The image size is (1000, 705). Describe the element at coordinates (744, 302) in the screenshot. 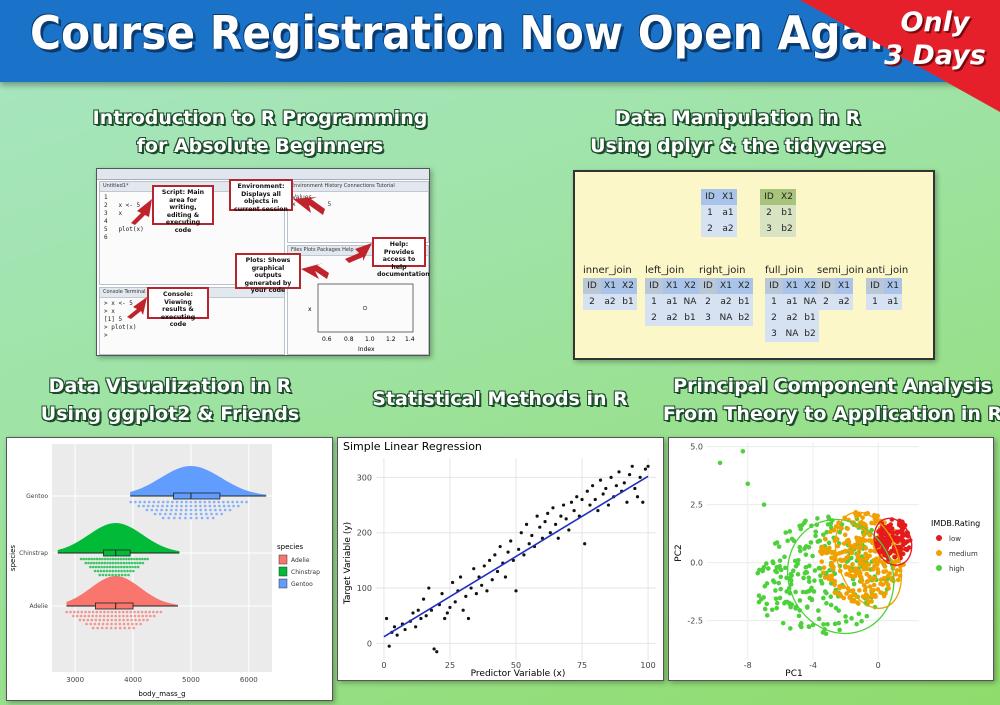

I see `table-cell: b1` at that location.